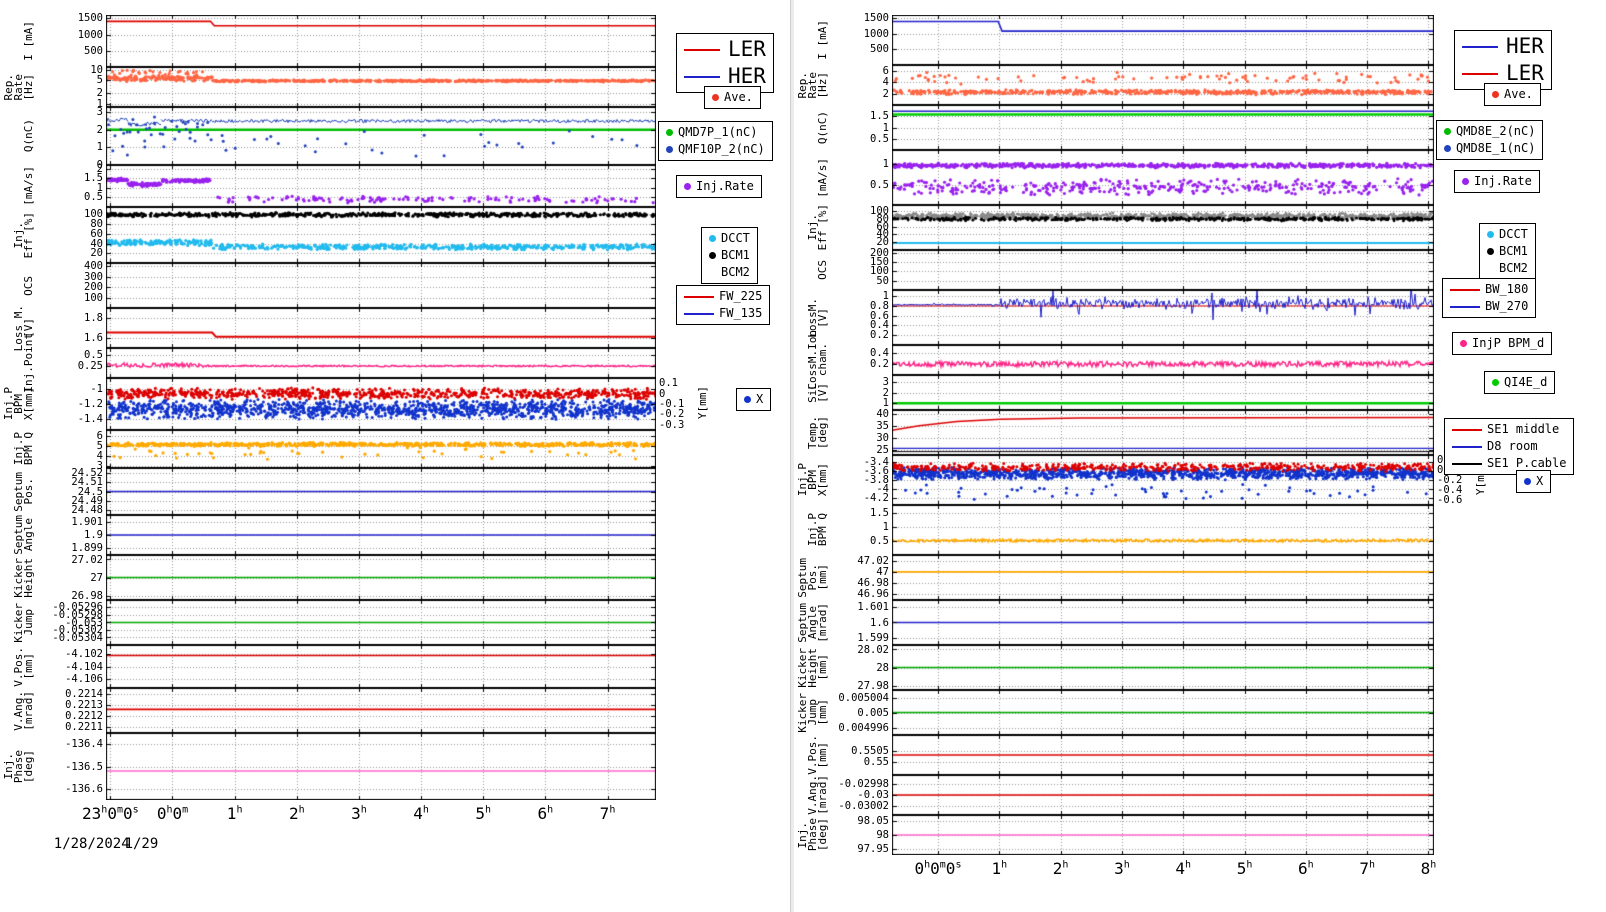 This screenshot has width=1606, height=912. What do you see at coordinates (822, 270) in the screenshot?
I see `ocs-axis-label: OCS` at bounding box center [822, 270].